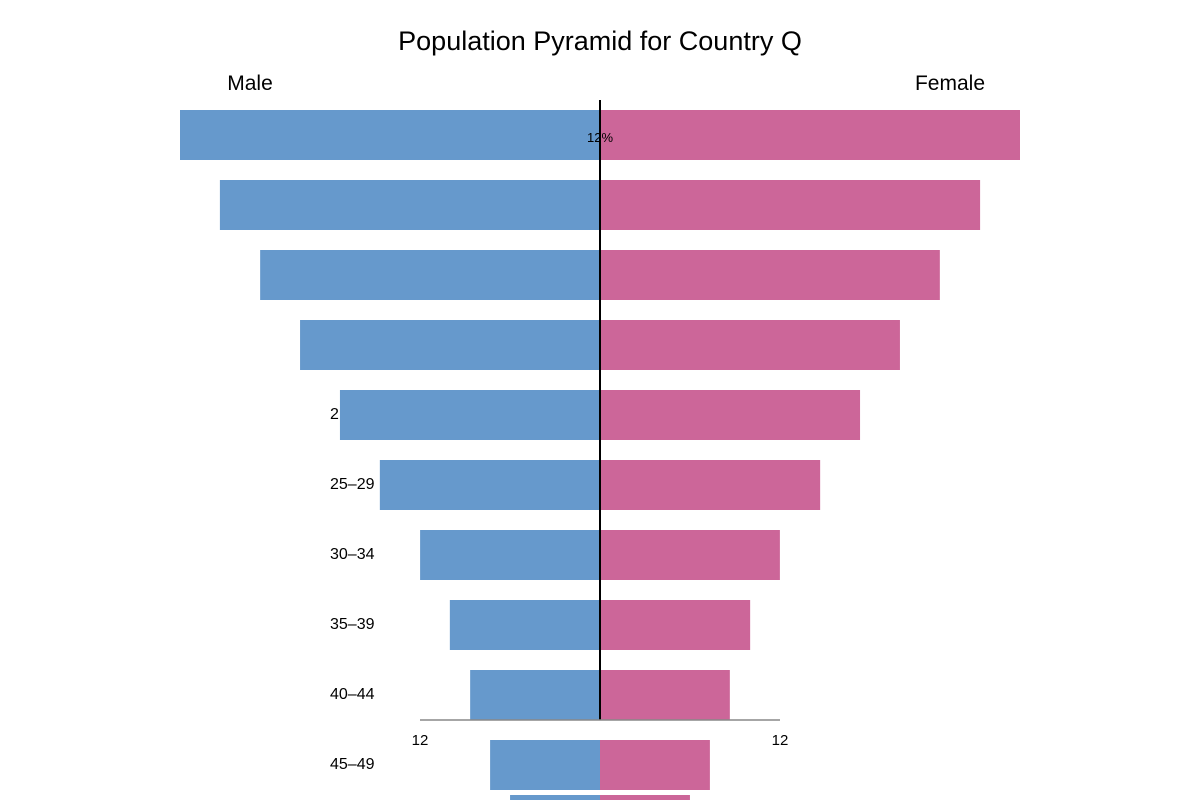 Image resolution: width=1200 pixels, height=800 pixels. I want to click on age-group-label: 35–39, so click(352, 624).